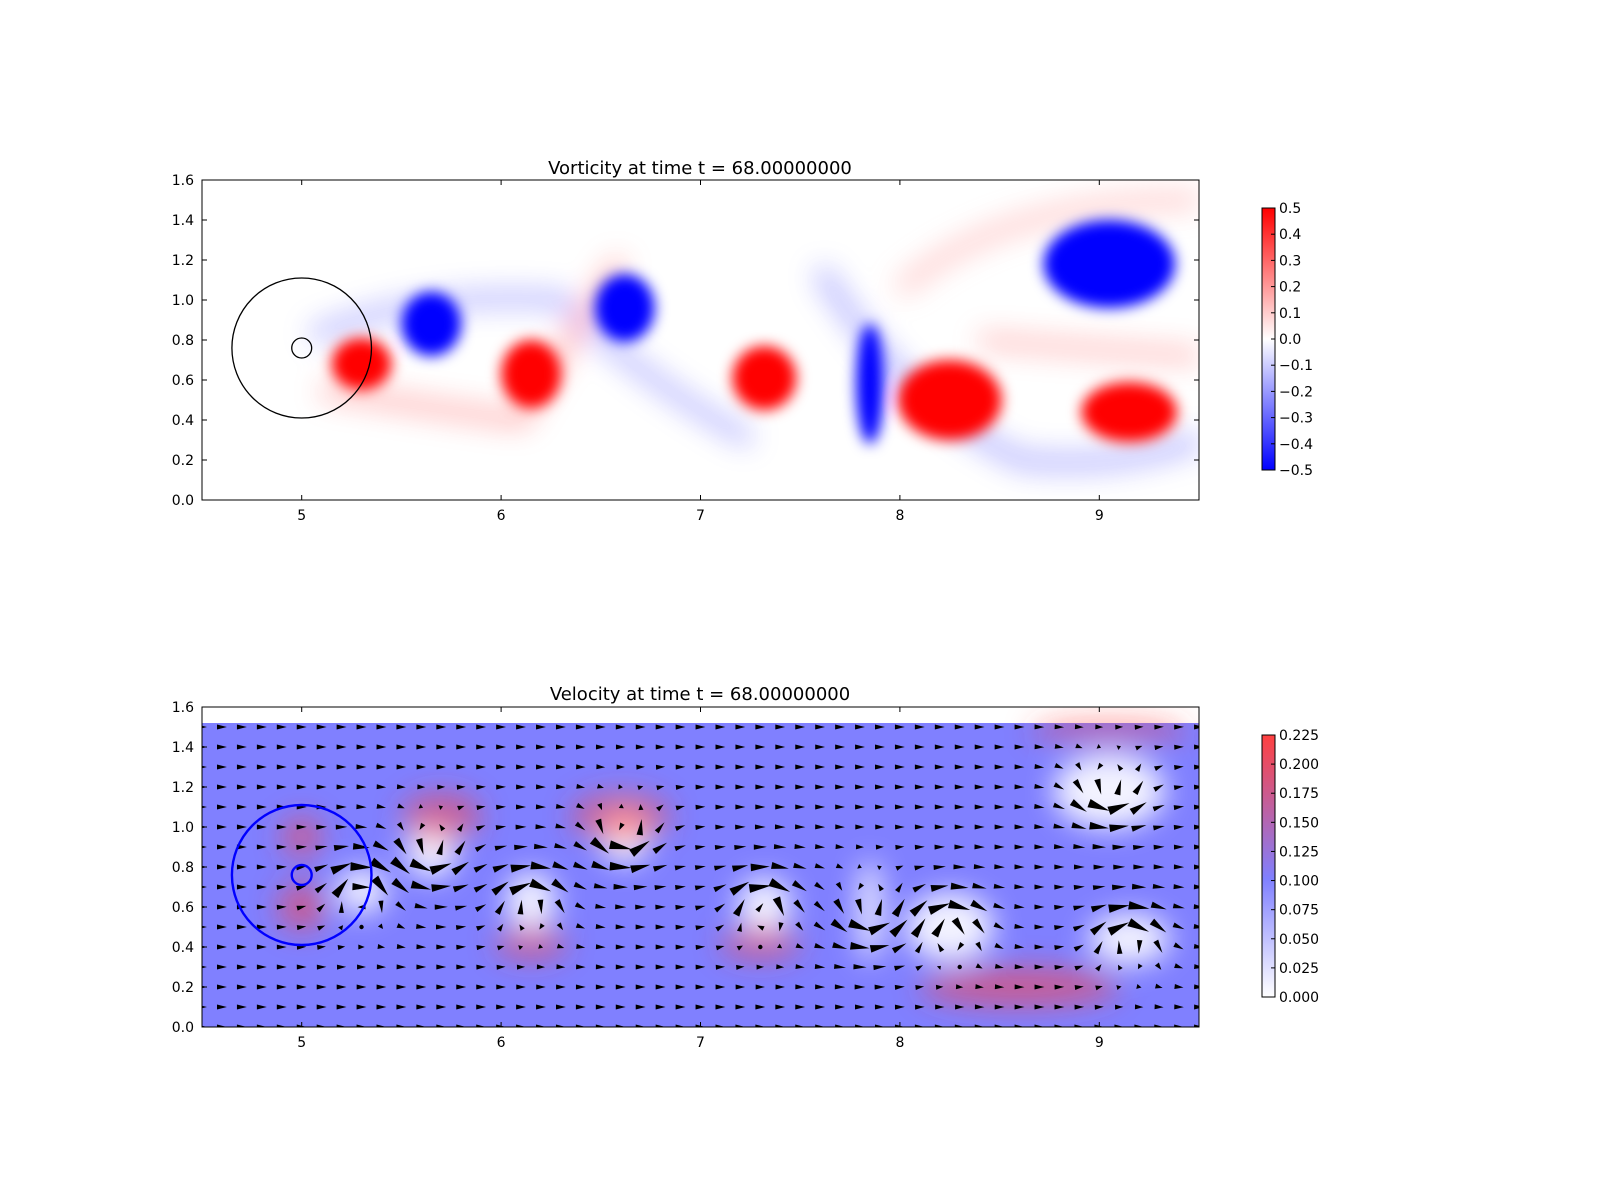 Image resolution: width=1600 pixels, height=1200 pixels. What do you see at coordinates (183, 221) in the screenshot?
I see `y-tick-label: 1.4` at bounding box center [183, 221].